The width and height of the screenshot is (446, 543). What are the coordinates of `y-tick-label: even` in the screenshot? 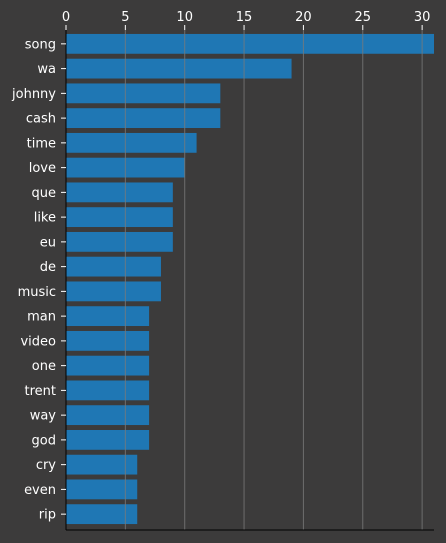 It's located at (40, 490).